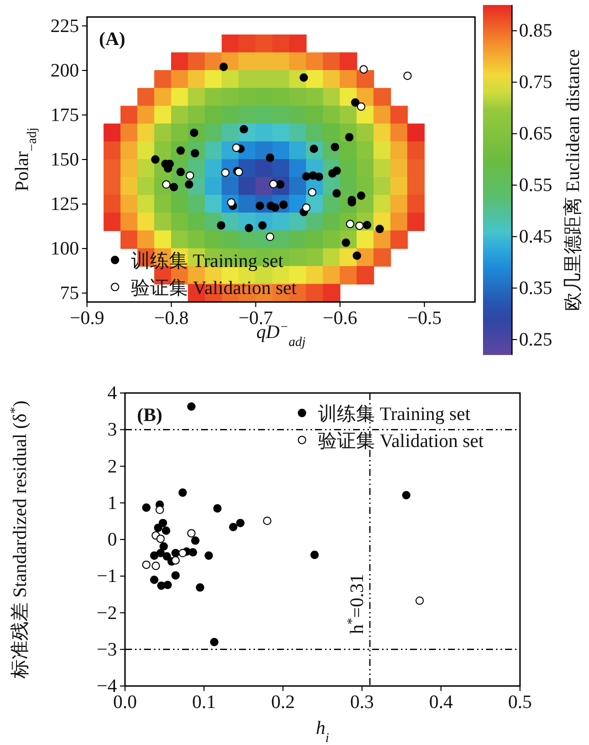 The width and height of the screenshot is (589, 745). I want to click on color-bar-label: 0.25, so click(535, 340).